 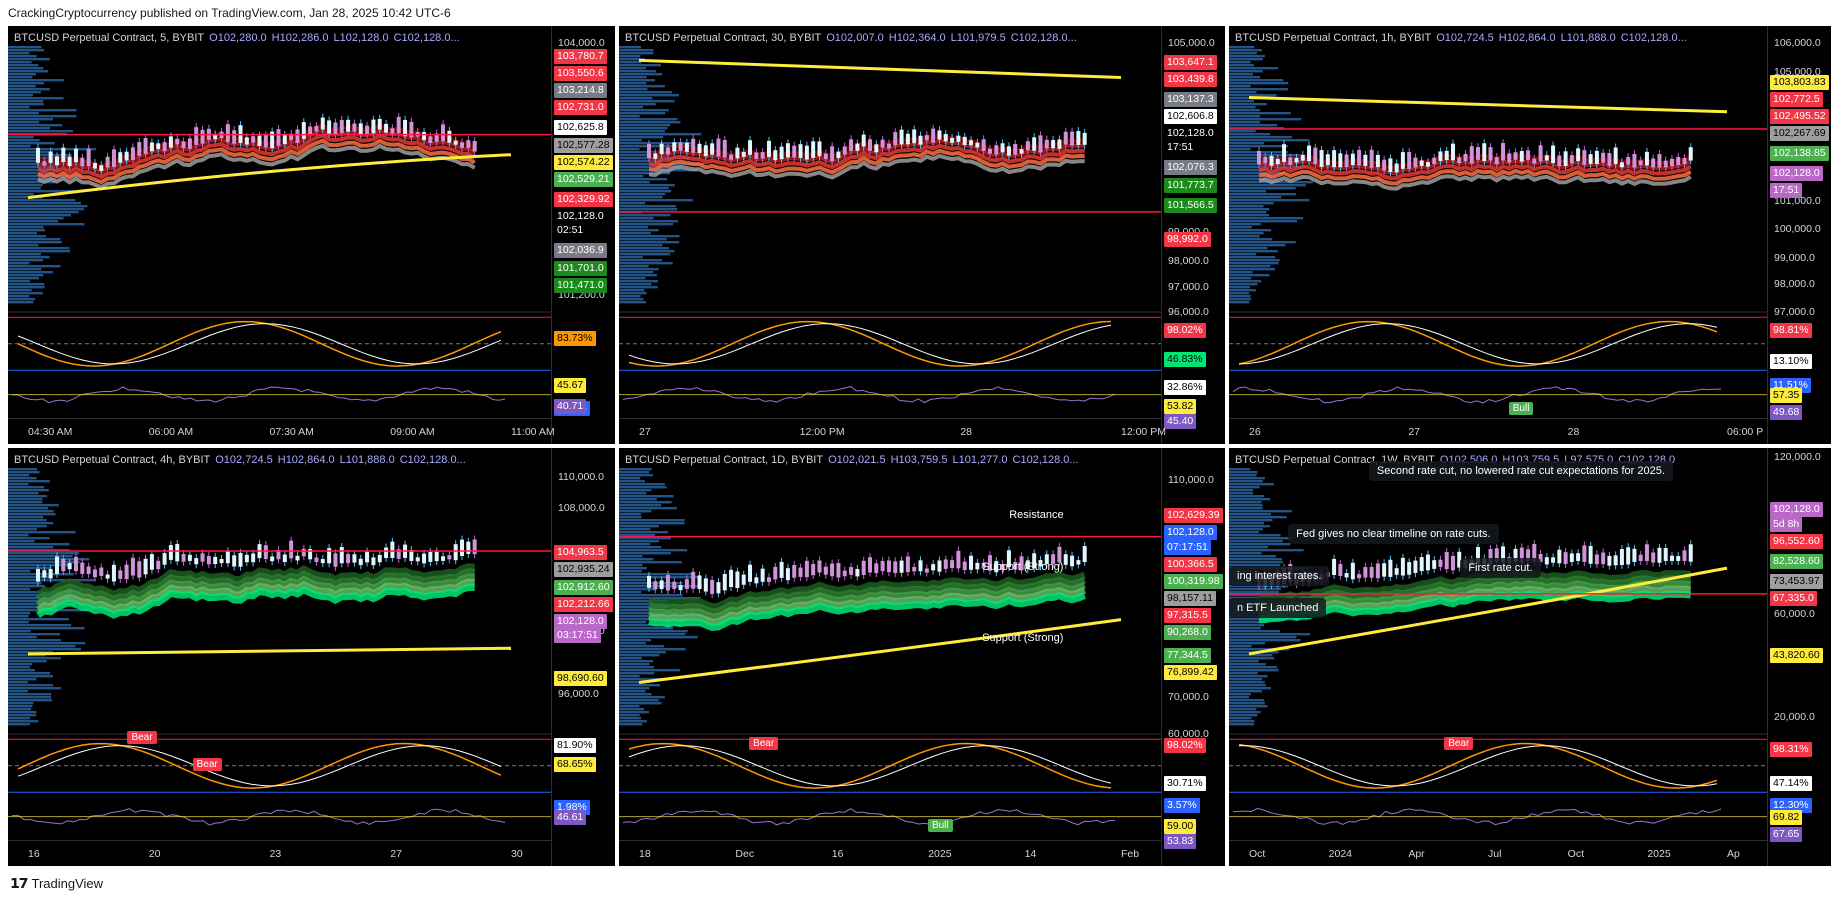 What do you see at coordinates (892, 431) in the screenshot?
I see `time-axis: 27 12:00 PM 28 12:00 PM` at bounding box center [892, 431].